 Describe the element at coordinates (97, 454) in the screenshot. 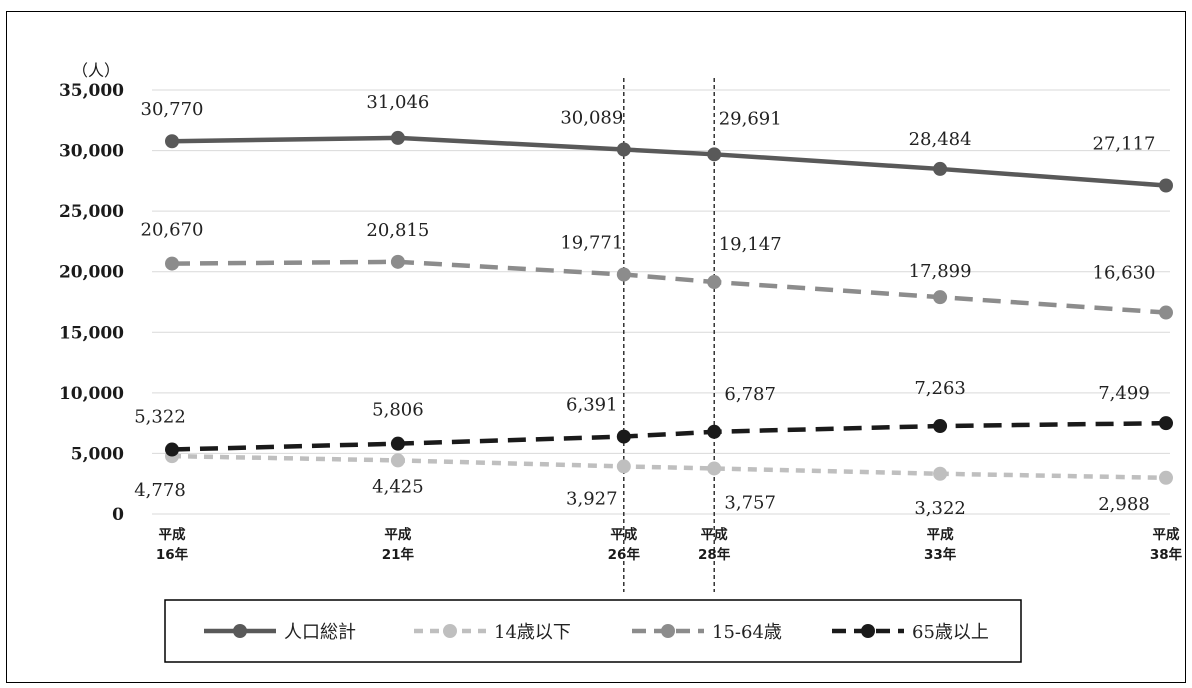

I see `y-tick-label: 5,000` at that location.